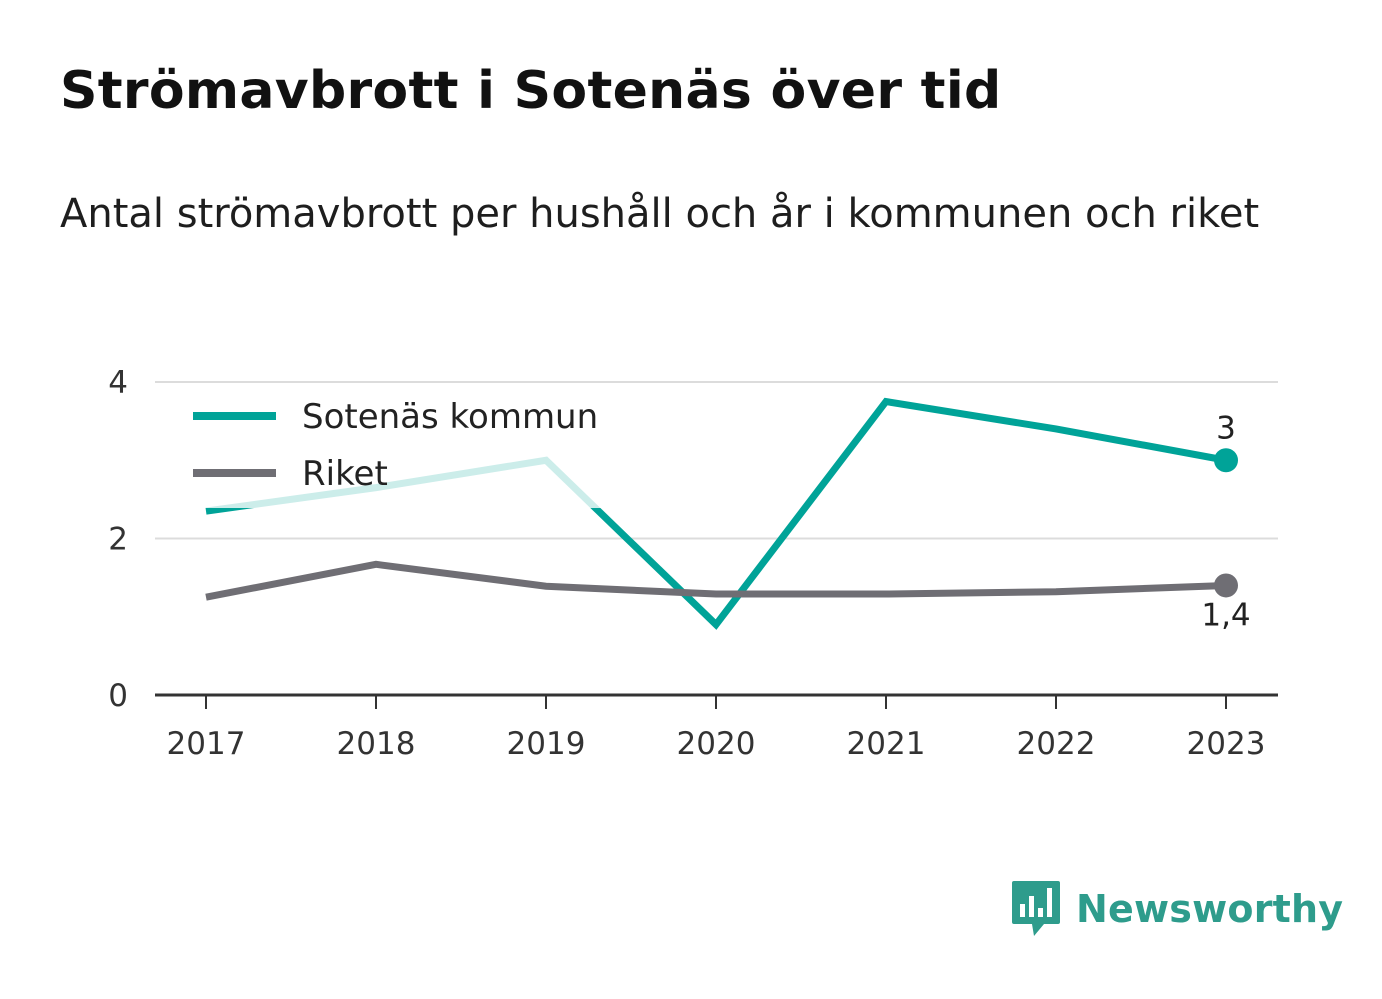  Describe the element at coordinates (118, 383) in the screenshot. I see `y-tick-label: 4` at that location.